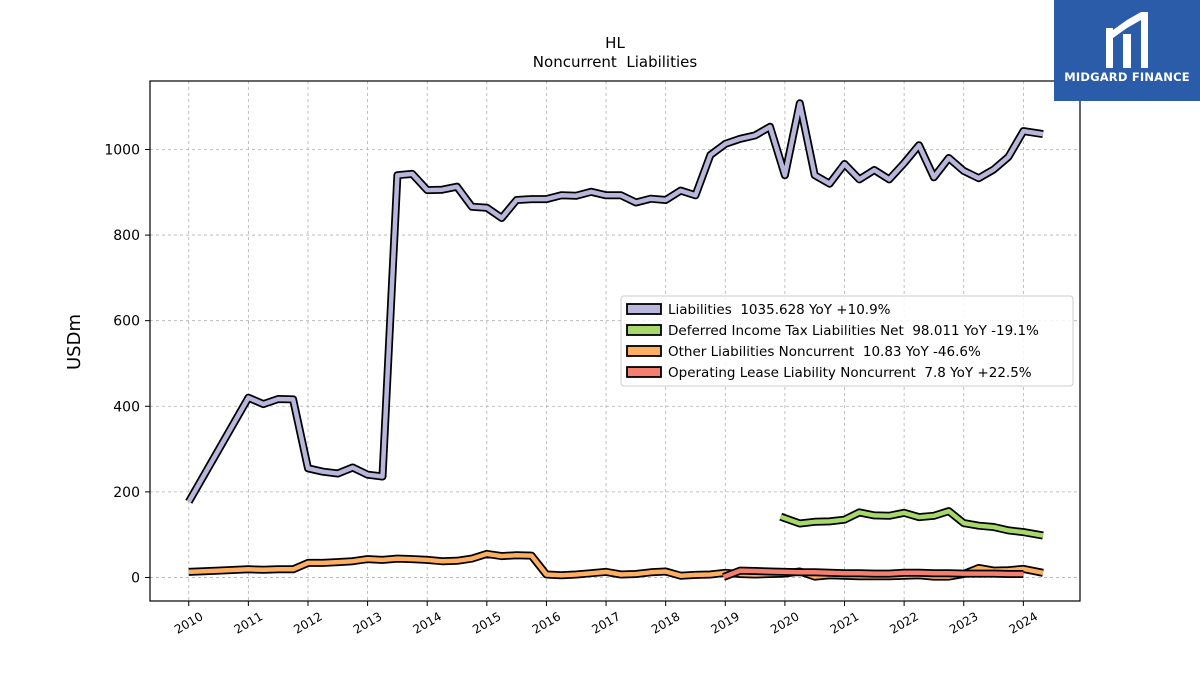  What do you see at coordinates (665, 622) in the screenshot?
I see `x-tick-label: 2018` at bounding box center [665, 622].